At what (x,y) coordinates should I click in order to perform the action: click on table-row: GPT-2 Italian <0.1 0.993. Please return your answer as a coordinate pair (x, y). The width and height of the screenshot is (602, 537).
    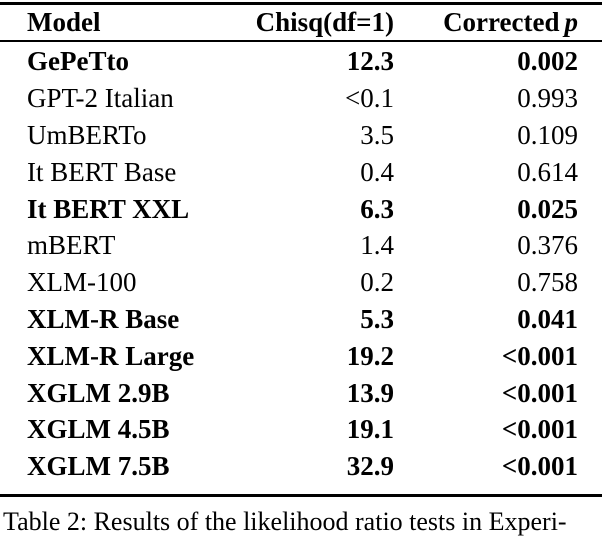
    Looking at the image, I should click on (301, 98).